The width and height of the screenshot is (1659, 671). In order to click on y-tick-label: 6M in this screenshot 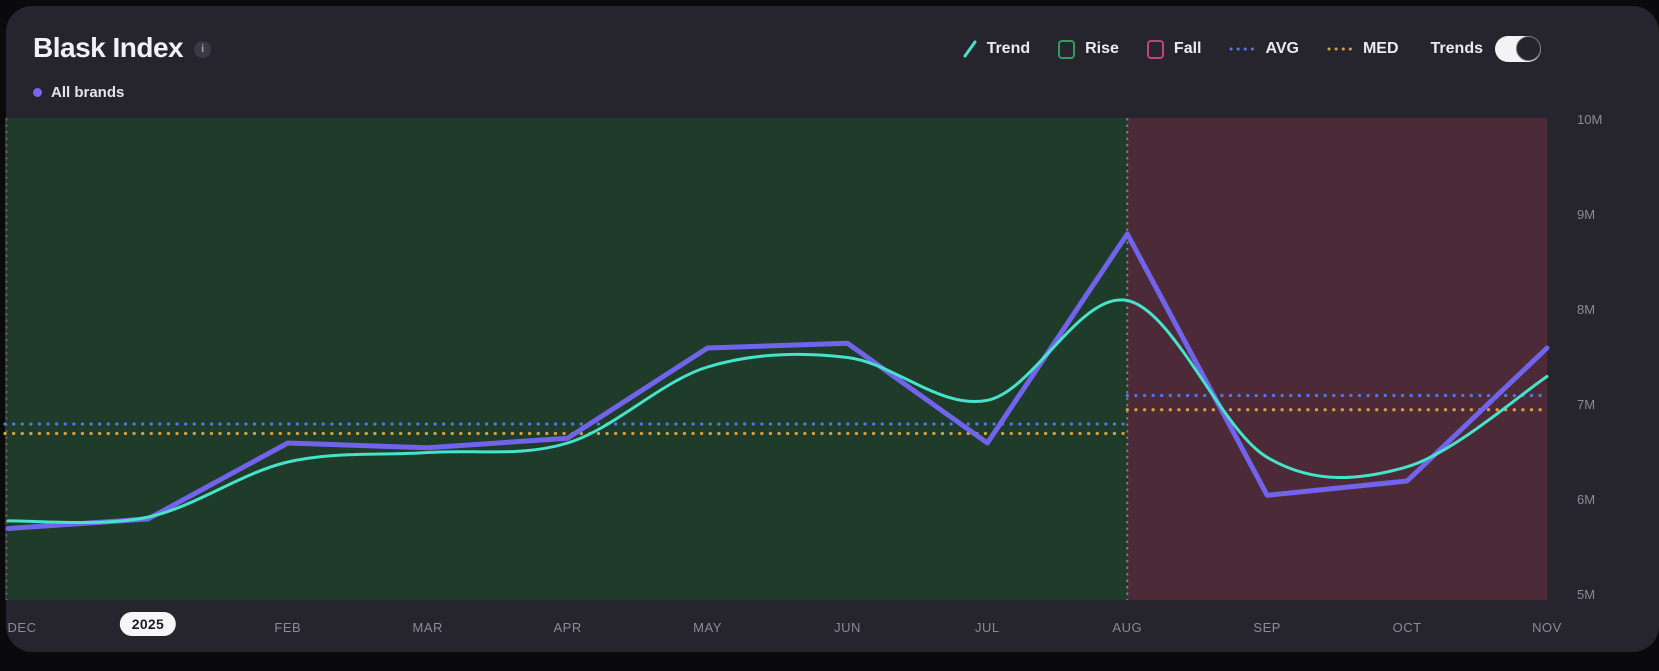, I will do `click(1586, 499)`.